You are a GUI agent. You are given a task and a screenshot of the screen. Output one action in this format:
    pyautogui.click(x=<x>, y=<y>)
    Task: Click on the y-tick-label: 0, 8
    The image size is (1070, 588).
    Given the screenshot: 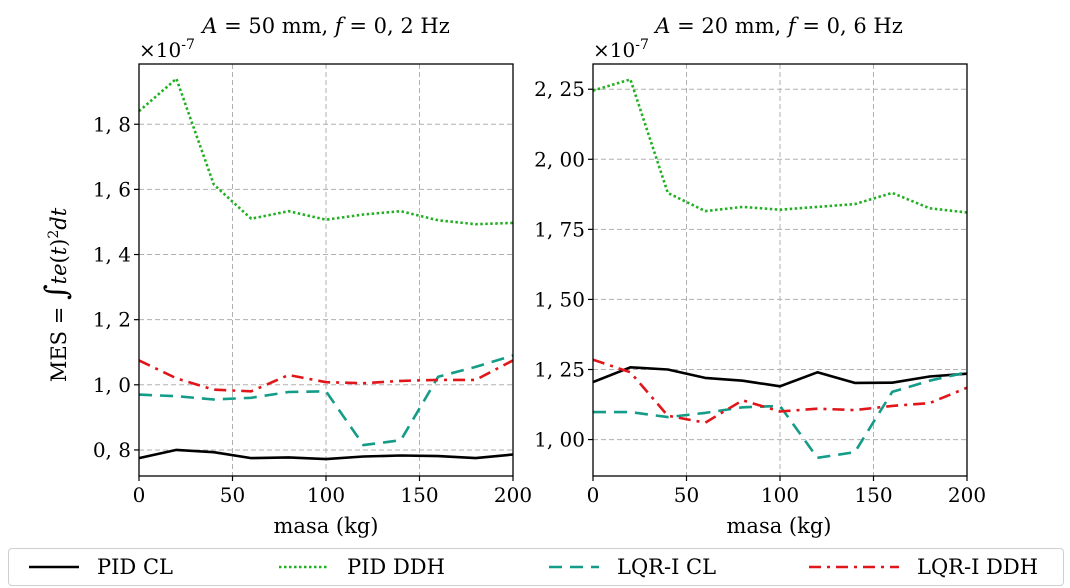 What is the action you would take?
    pyautogui.click(x=112, y=450)
    